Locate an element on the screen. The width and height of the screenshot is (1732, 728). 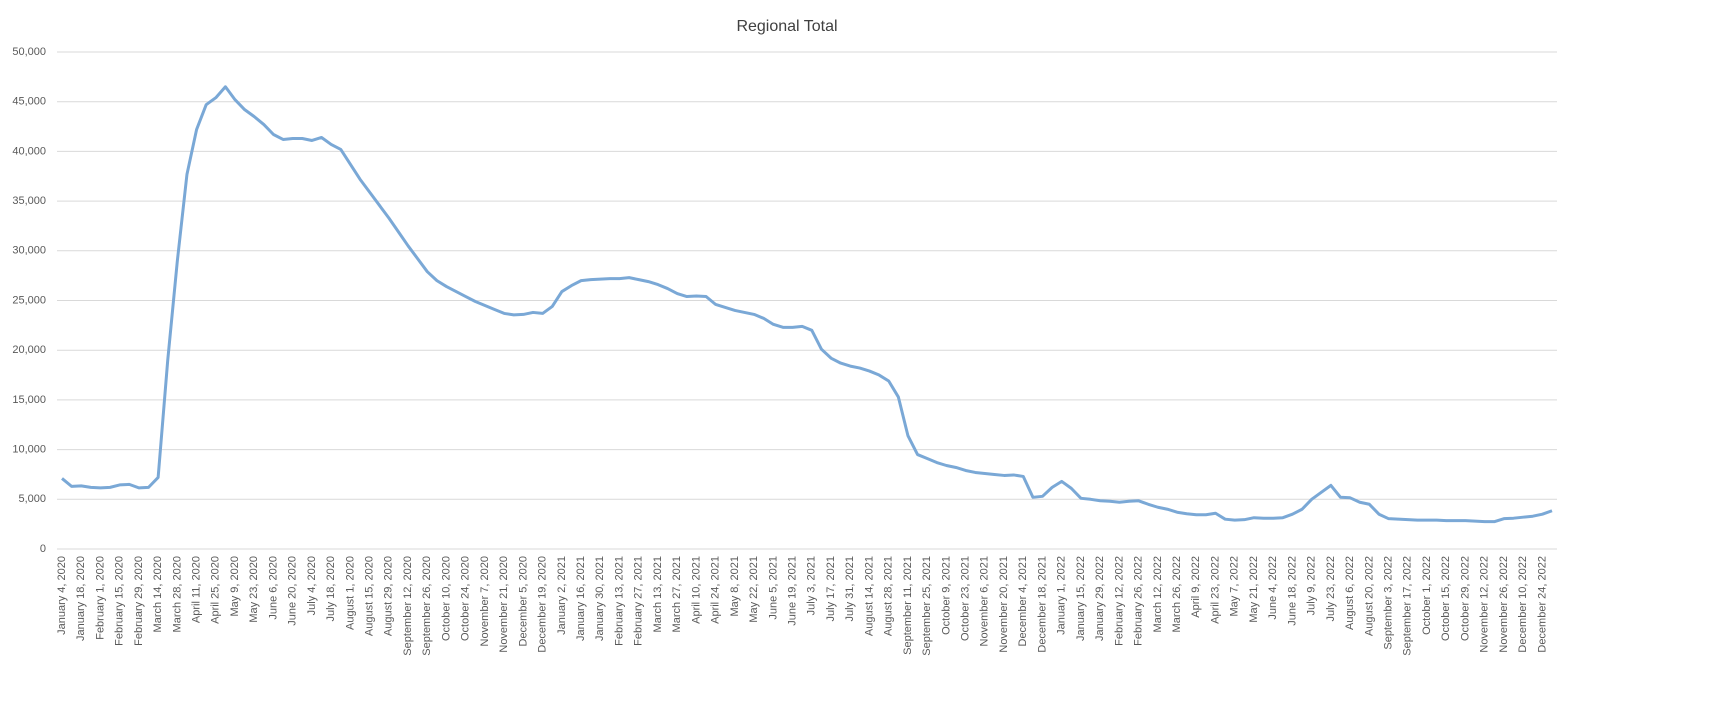
x-tick-label: February 1, 2020 is located at coordinates (100, 598).